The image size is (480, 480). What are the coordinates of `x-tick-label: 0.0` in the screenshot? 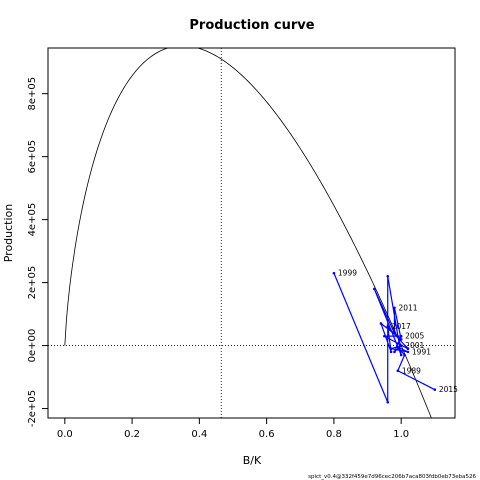 It's located at (65, 434).